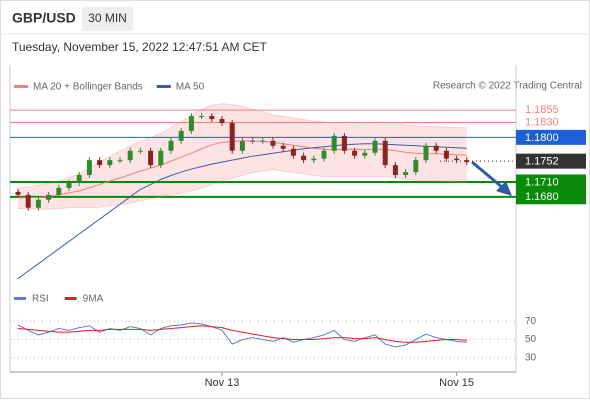 This screenshot has width=590, height=405. Describe the element at coordinates (93, 299) in the screenshot. I see `legend-label: 9MA` at that location.